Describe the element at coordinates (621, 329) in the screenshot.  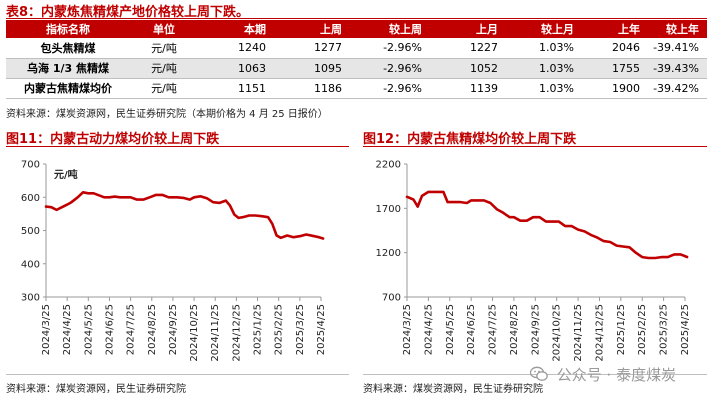
I see `x-tick-label: 2025/1/25` at that location.